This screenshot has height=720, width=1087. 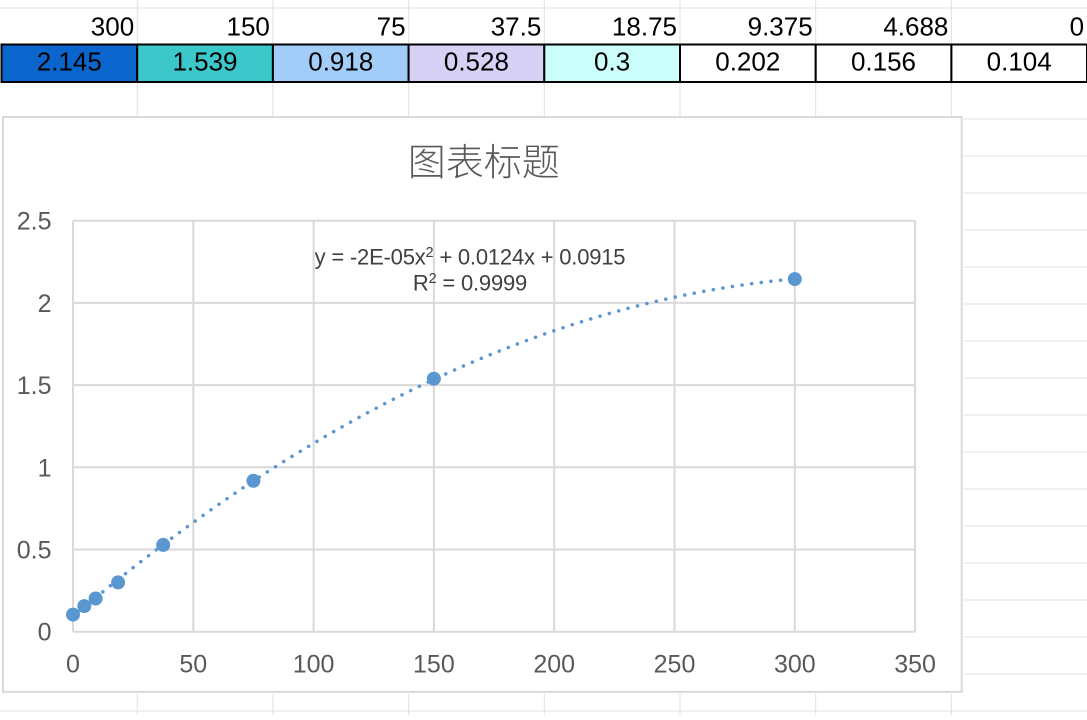 I want to click on svg-text: 0.918, so click(x=340, y=62).